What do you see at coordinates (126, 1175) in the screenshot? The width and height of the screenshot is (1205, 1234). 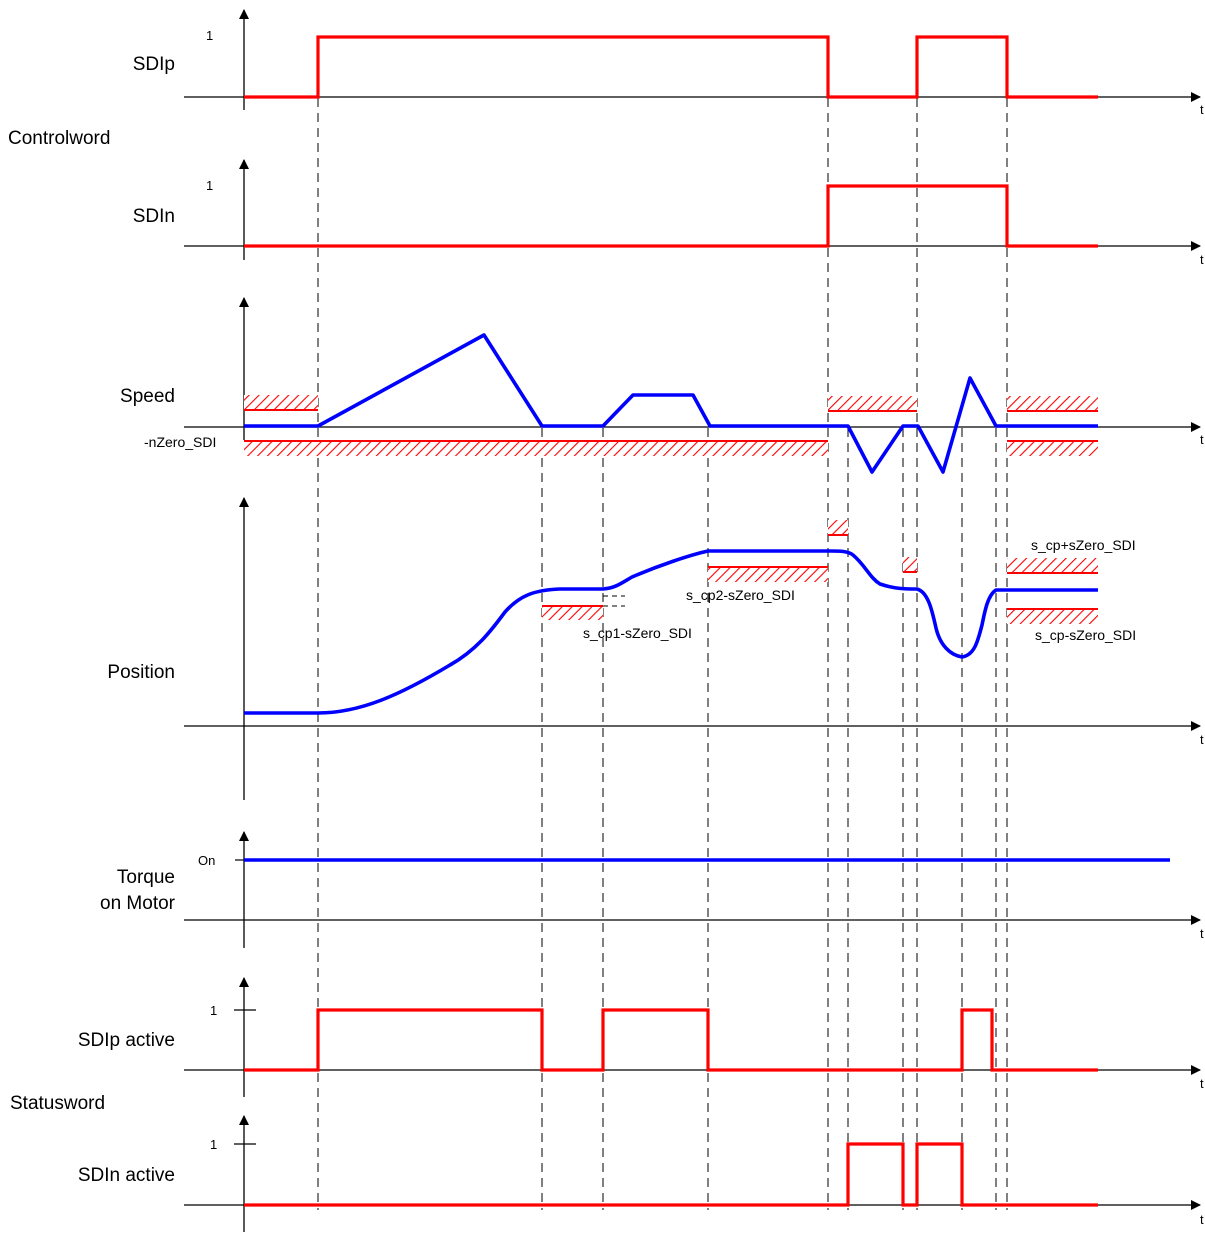 I see `signal-label-sdin-active: SDIn active` at bounding box center [126, 1175].